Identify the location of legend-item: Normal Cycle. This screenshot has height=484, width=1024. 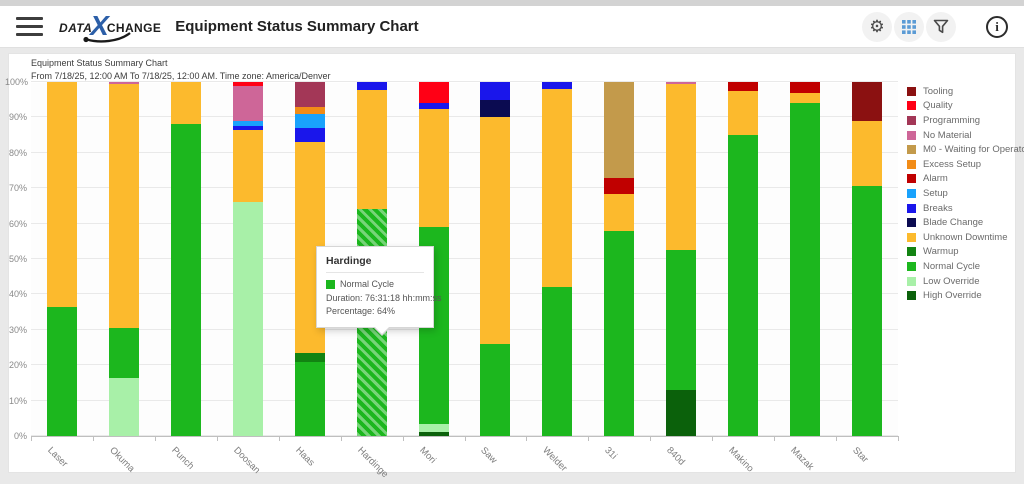
(965, 266).